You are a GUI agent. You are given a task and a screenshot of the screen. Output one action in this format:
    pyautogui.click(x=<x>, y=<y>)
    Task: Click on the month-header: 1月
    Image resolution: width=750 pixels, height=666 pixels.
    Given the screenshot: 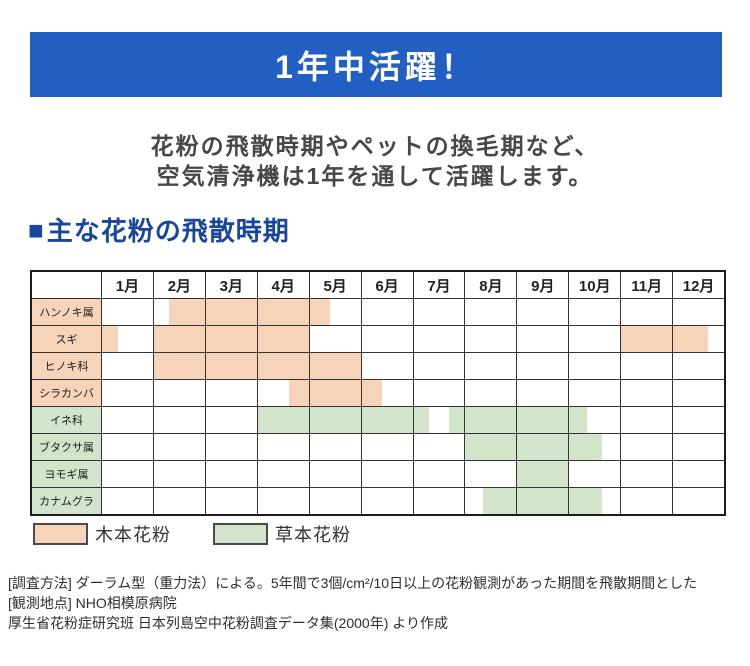 What is the action you would take?
    pyautogui.click(x=128, y=285)
    